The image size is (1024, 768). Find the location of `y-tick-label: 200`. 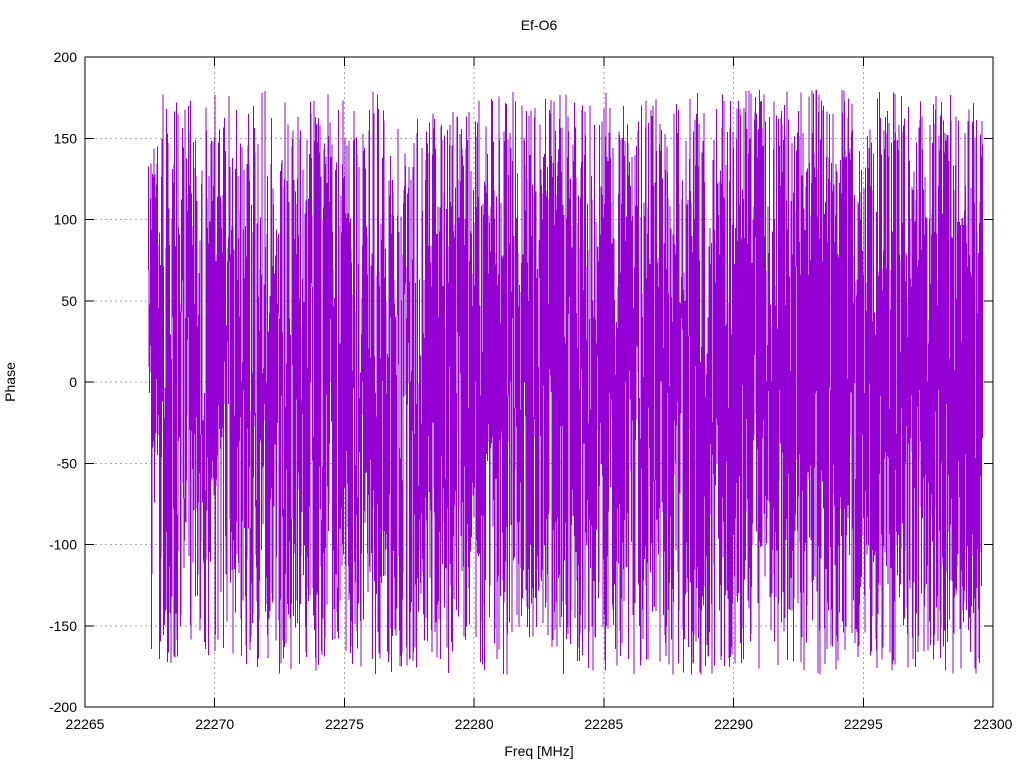

y-tick-label: 200 is located at coordinates (66, 57).